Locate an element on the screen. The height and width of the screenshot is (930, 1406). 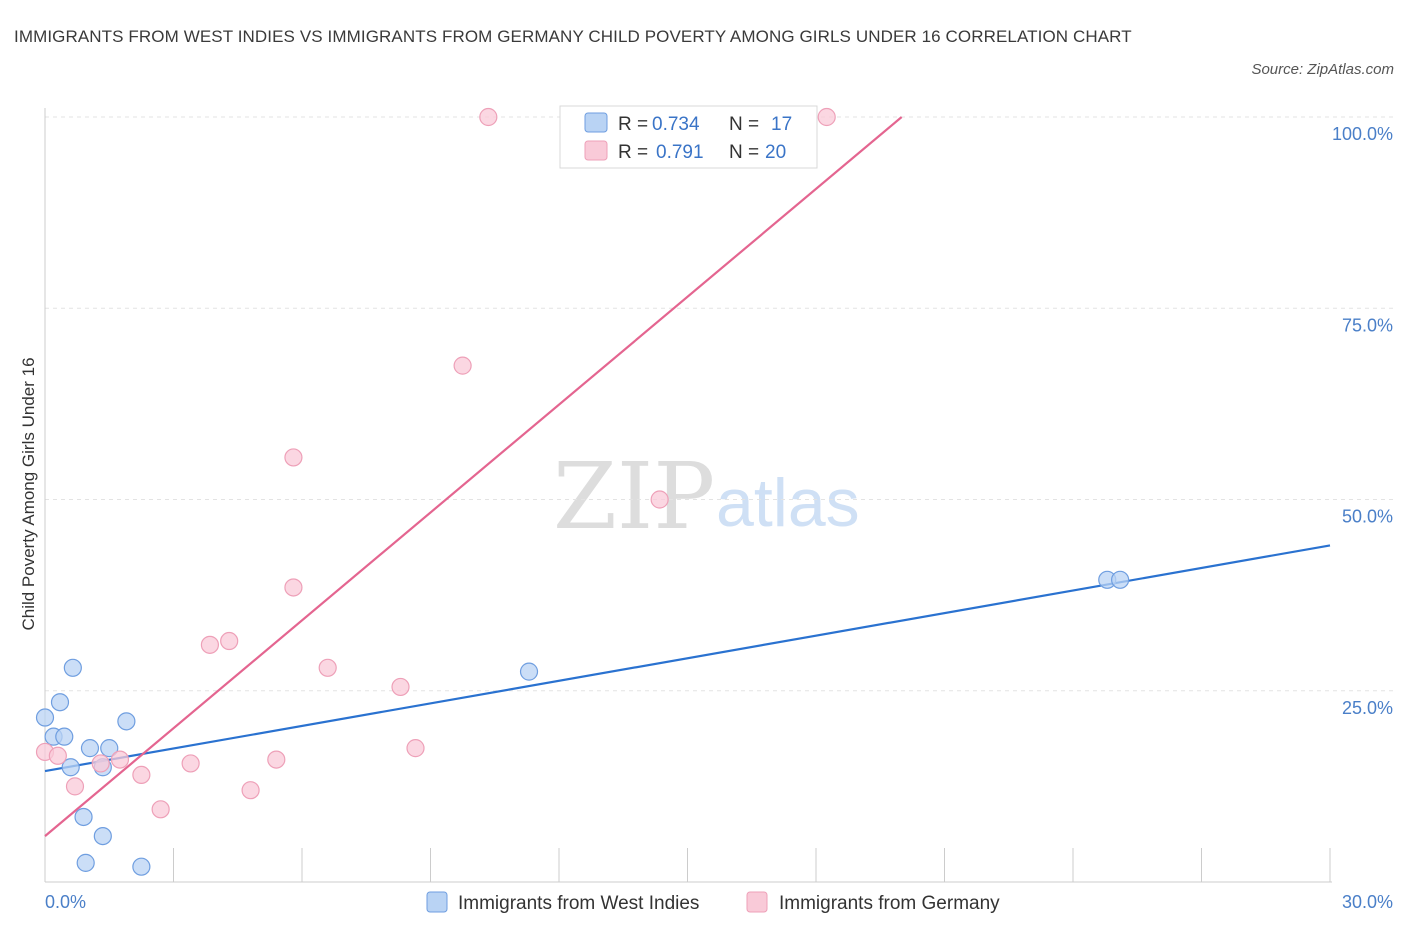
y-tick-labels: 25.0% 50.0% 75.0% 100.0% is located at coordinates (1362, 421).